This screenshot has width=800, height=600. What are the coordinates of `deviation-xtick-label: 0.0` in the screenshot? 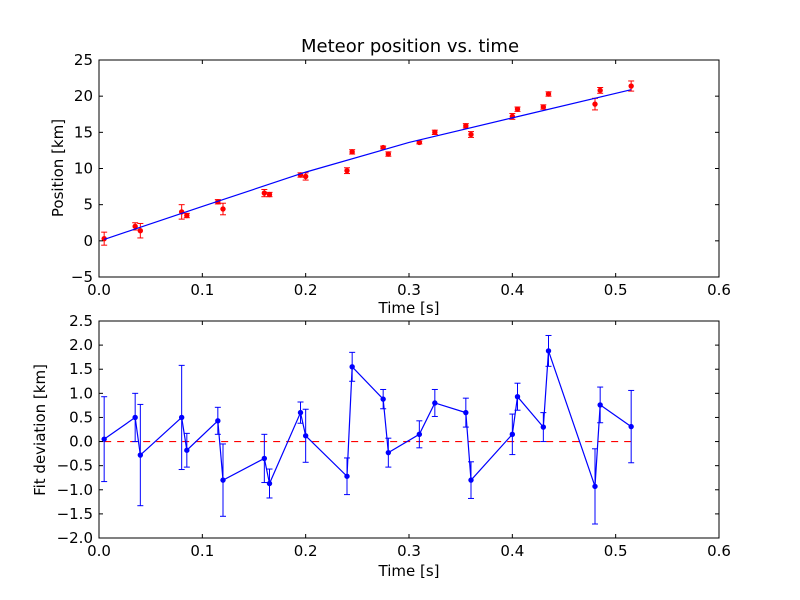 It's located at (99, 551).